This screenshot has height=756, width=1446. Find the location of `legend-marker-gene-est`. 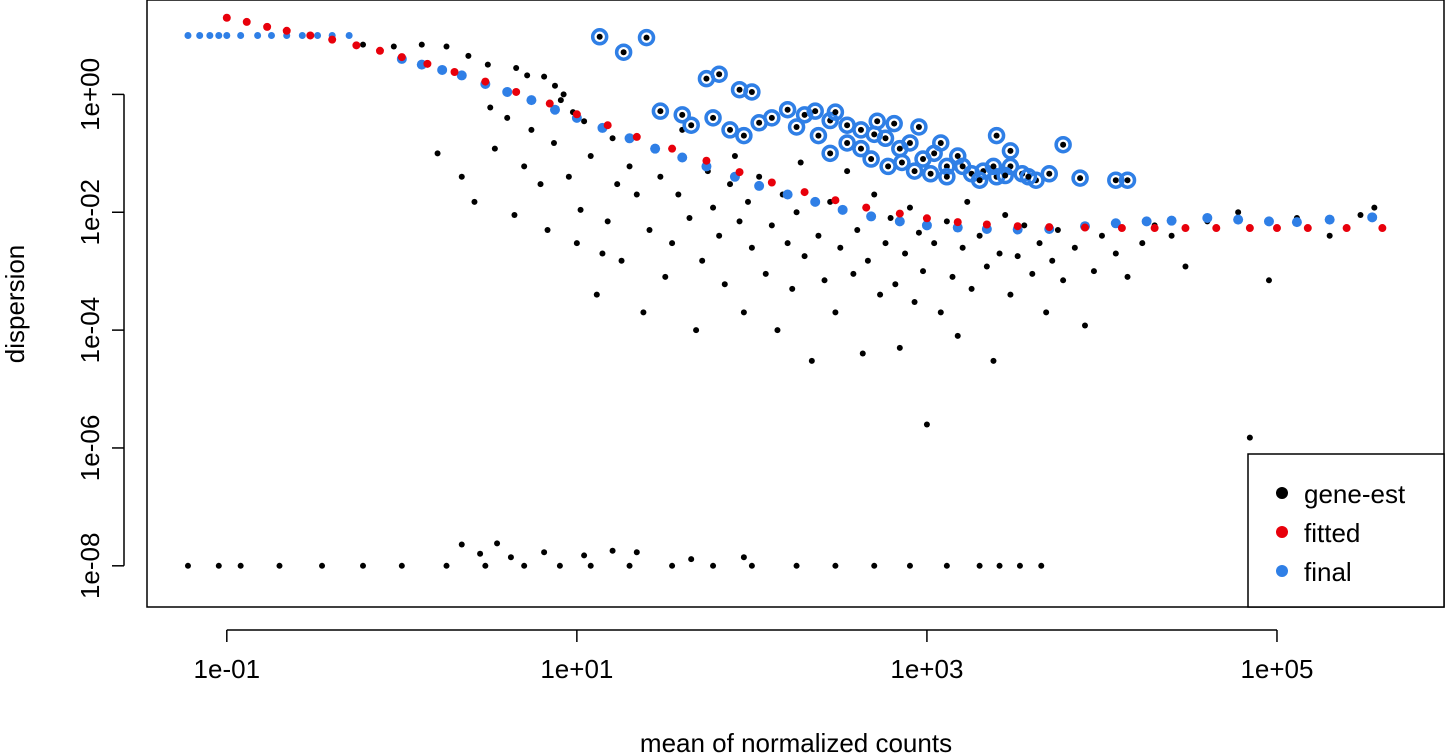

legend-marker-gene-est is located at coordinates (1282, 493).